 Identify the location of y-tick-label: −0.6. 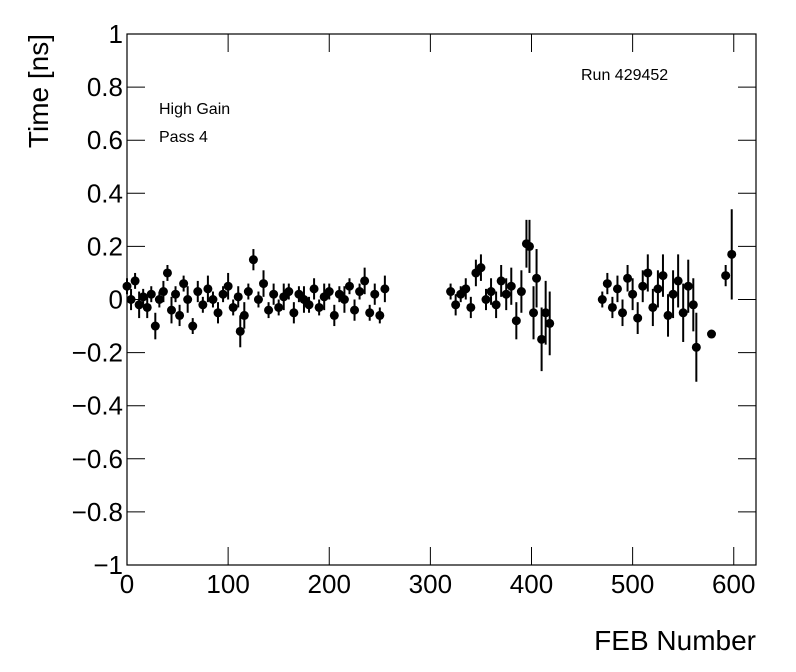
(97, 459).